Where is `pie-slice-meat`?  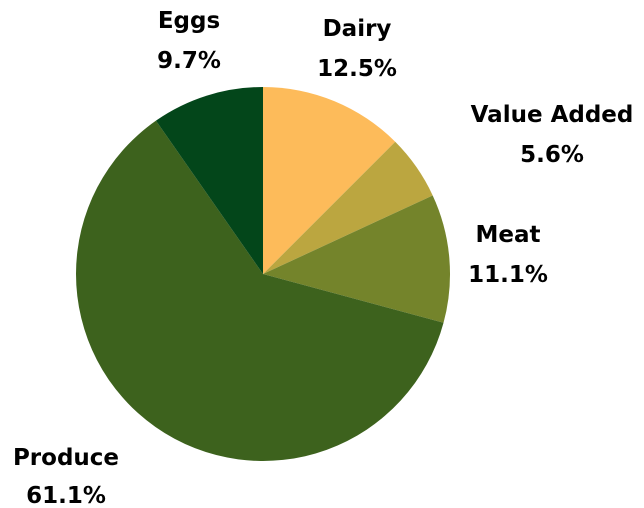 pie-slice-meat is located at coordinates (357, 259).